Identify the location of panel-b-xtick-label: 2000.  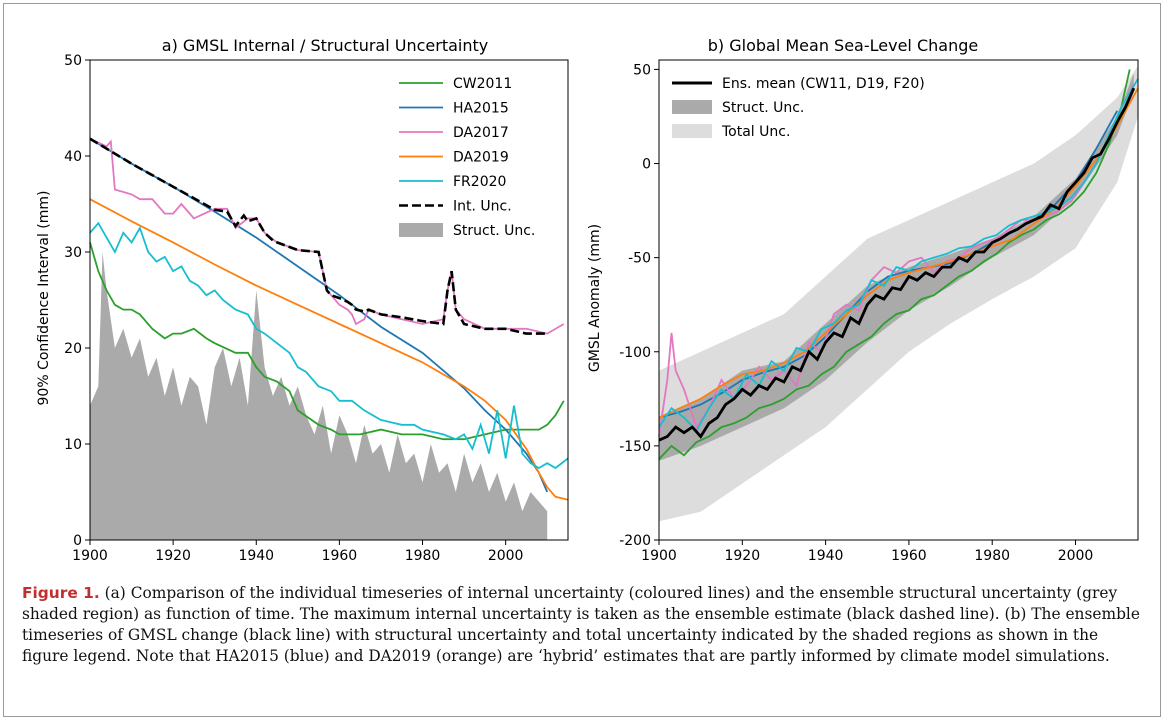
(1076, 556).